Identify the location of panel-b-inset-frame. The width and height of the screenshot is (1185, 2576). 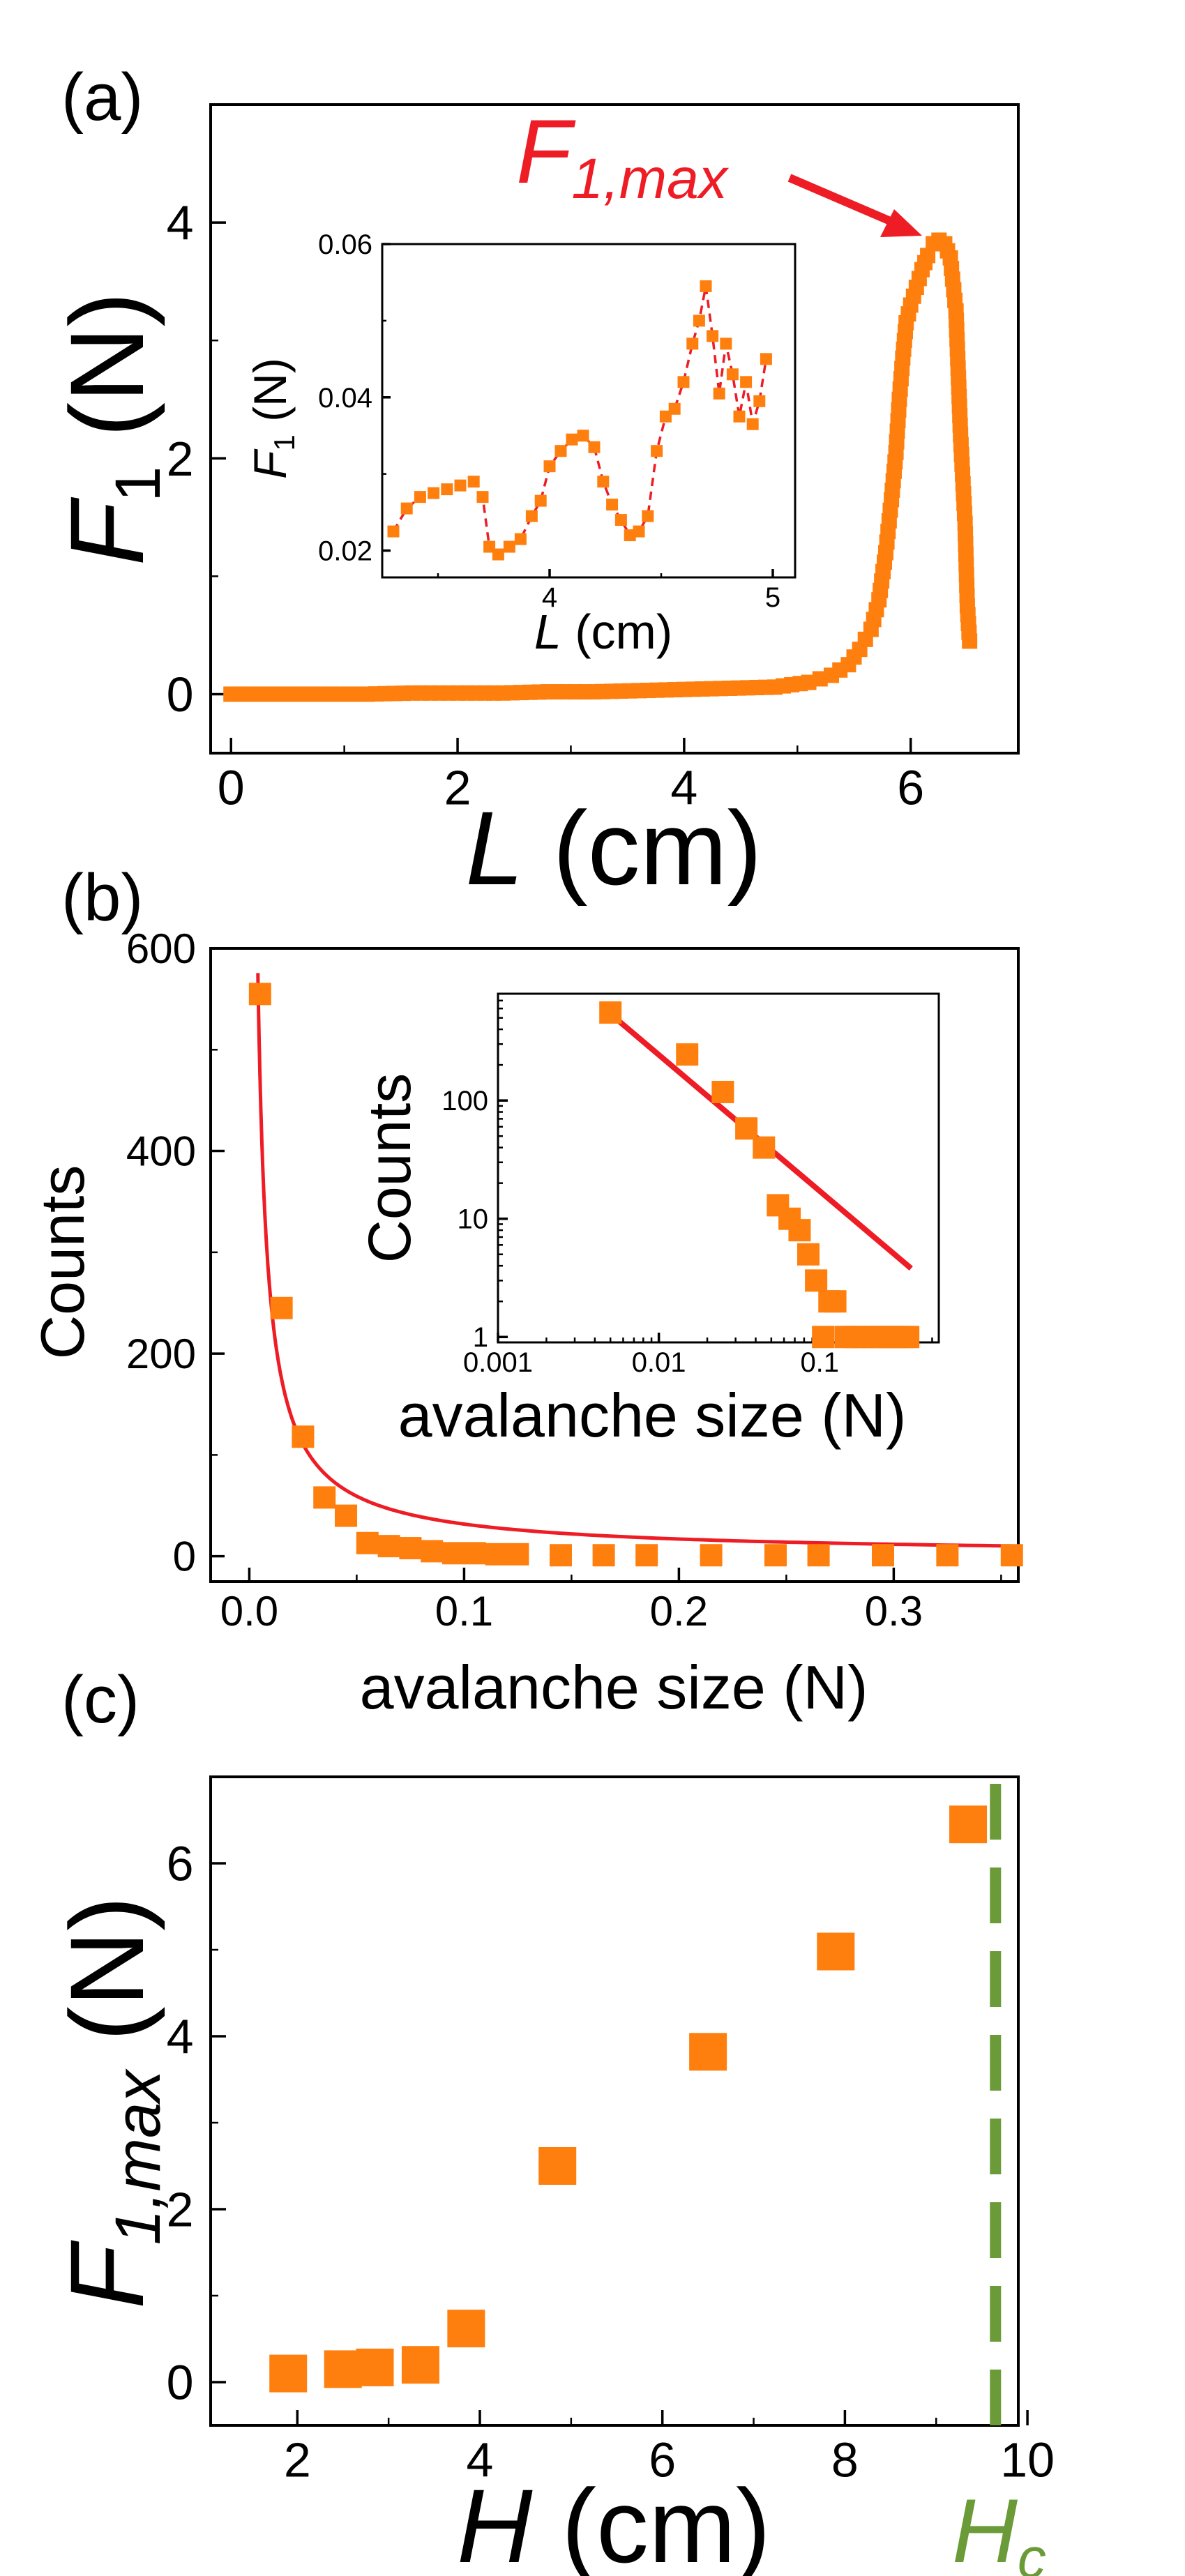
(718, 1168).